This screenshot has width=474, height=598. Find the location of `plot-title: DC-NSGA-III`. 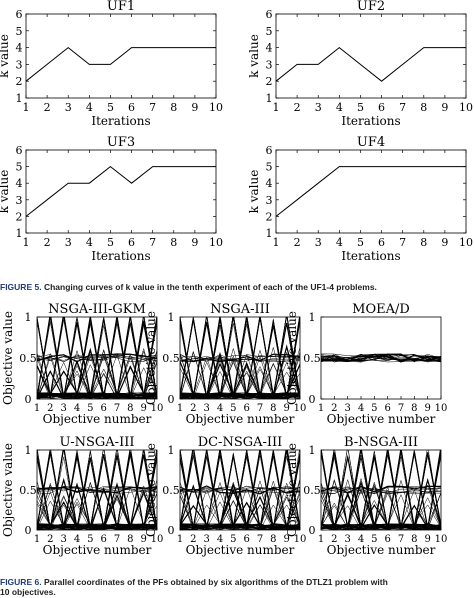

plot-title: DC-NSGA-III is located at coordinates (240, 442).